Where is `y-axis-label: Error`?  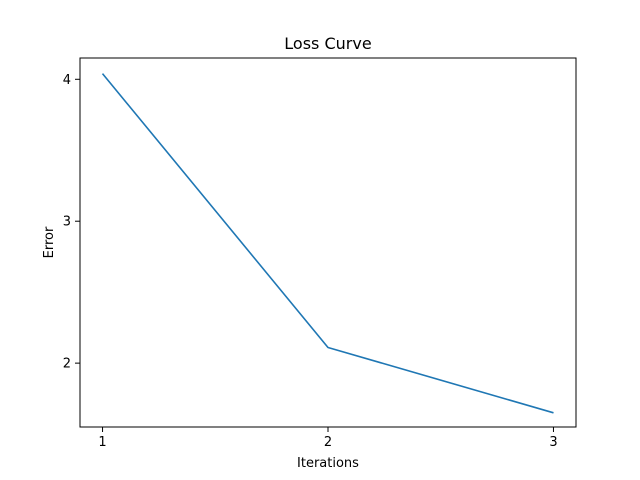
y-axis-label: Error is located at coordinates (49, 242).